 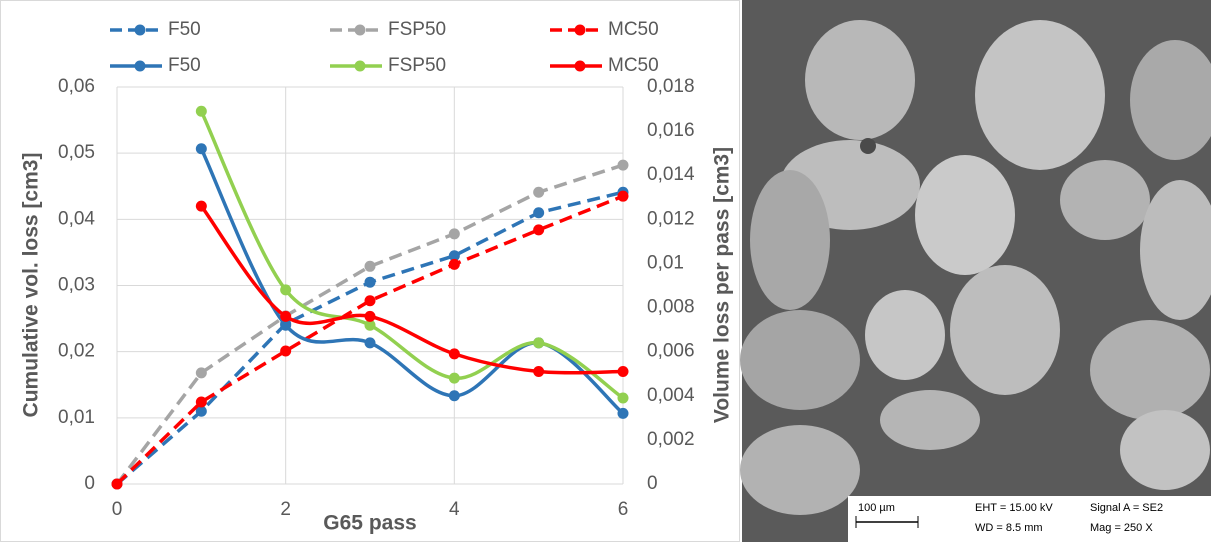 I want to click on x-tick-label: 6, so click(x=623, y=509).